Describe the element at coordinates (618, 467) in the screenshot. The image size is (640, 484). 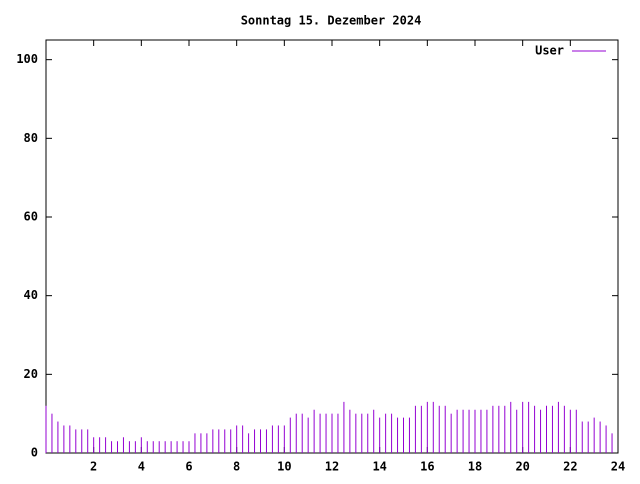
I see `x-tick-label: 24` at that location.